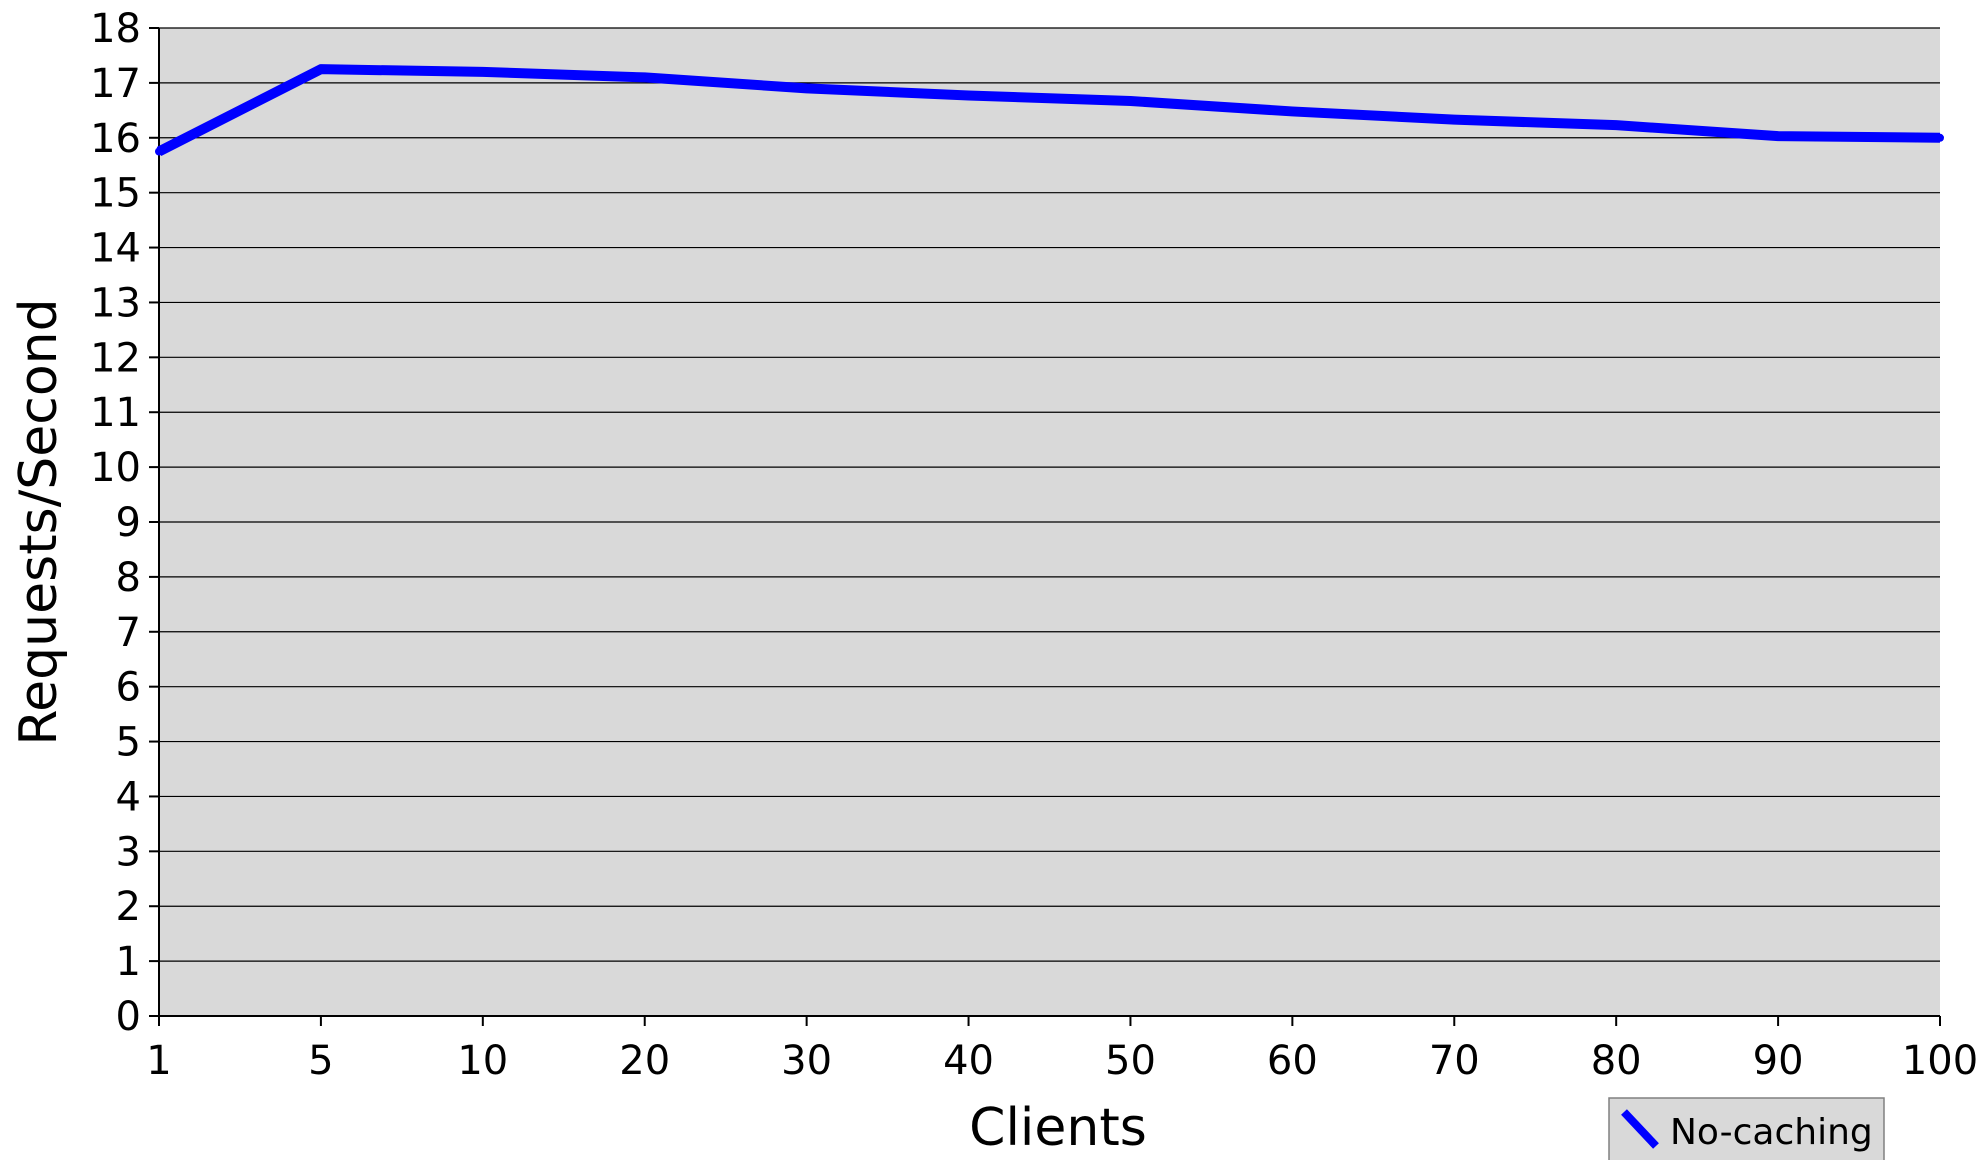  I want to click on x-tick-label: 60, so click(1292, 1061).